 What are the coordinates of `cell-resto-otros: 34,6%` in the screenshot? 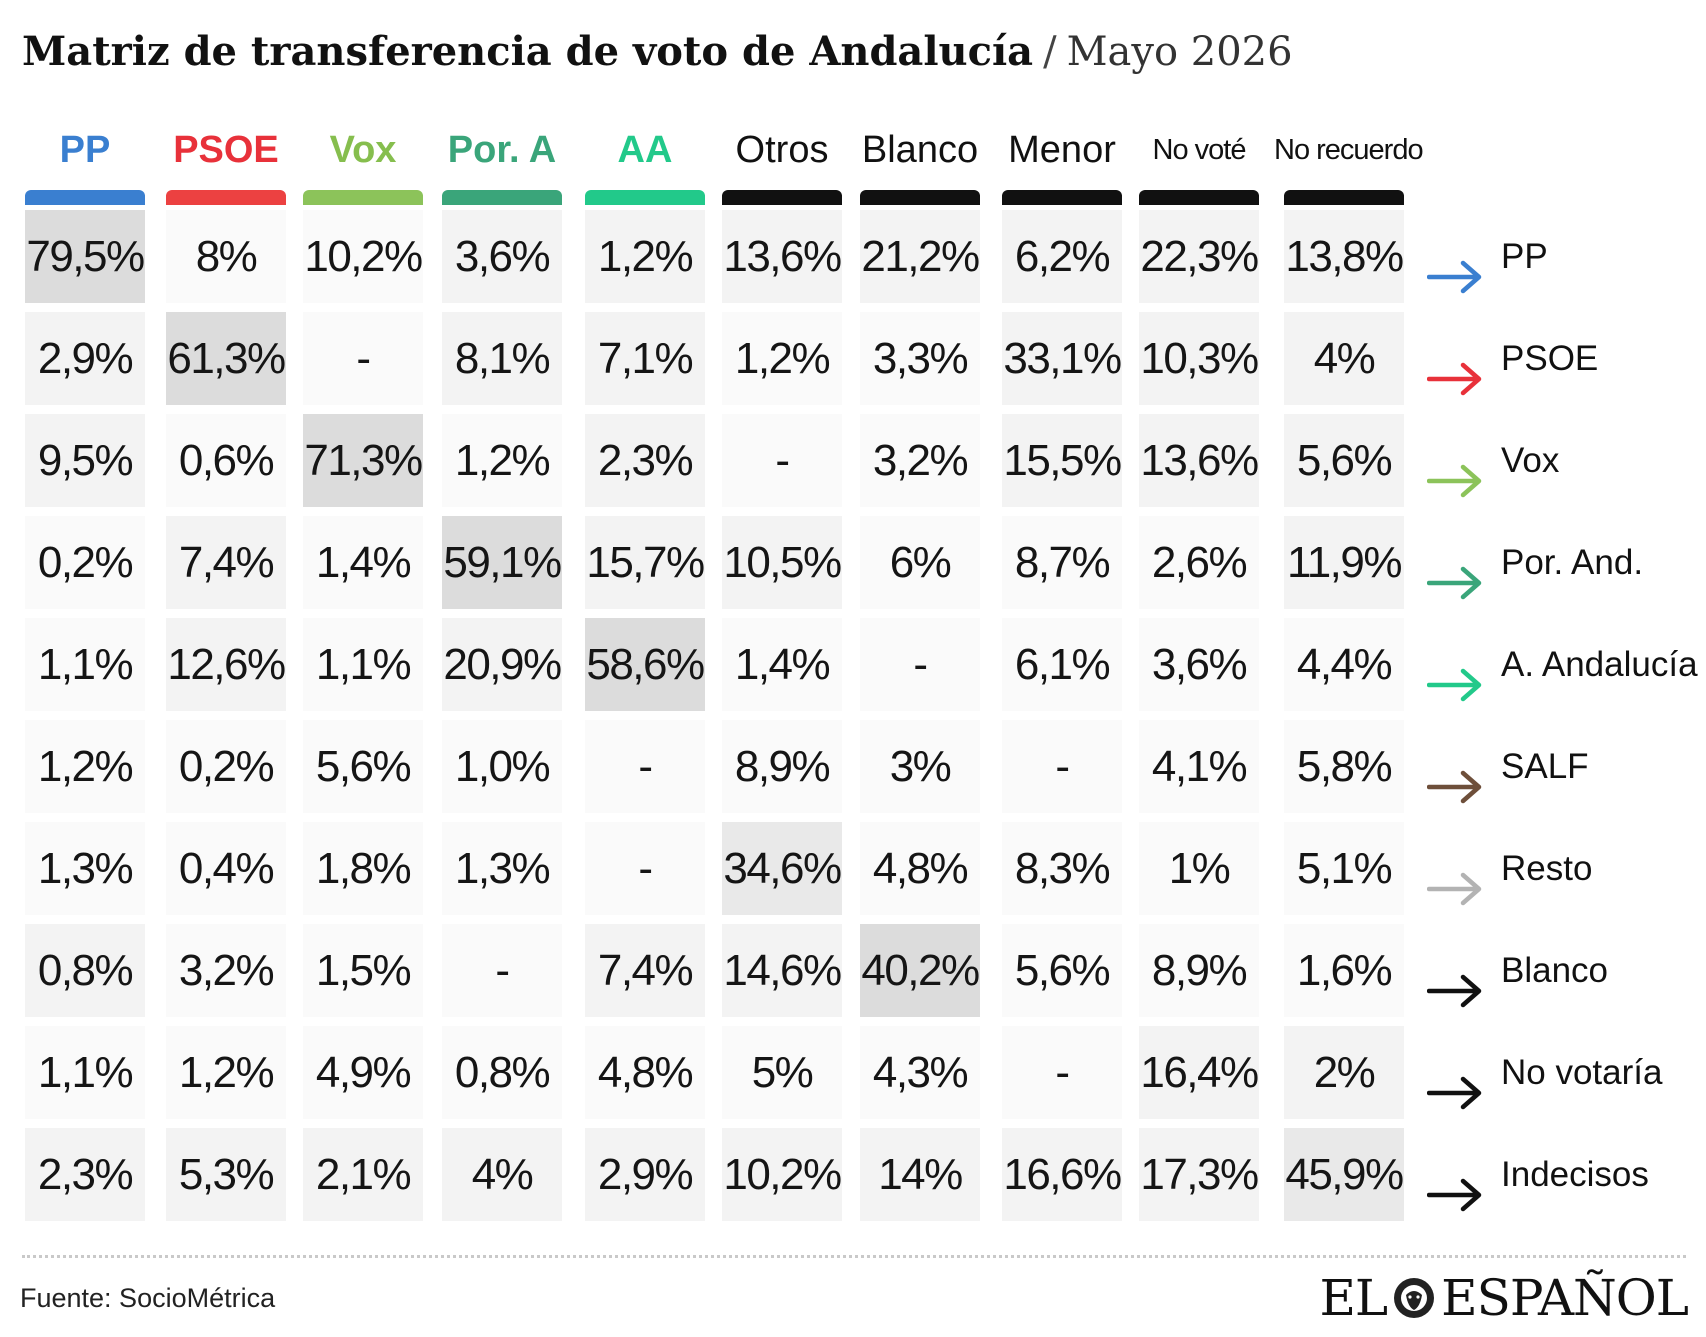 It's located at (782, 868).